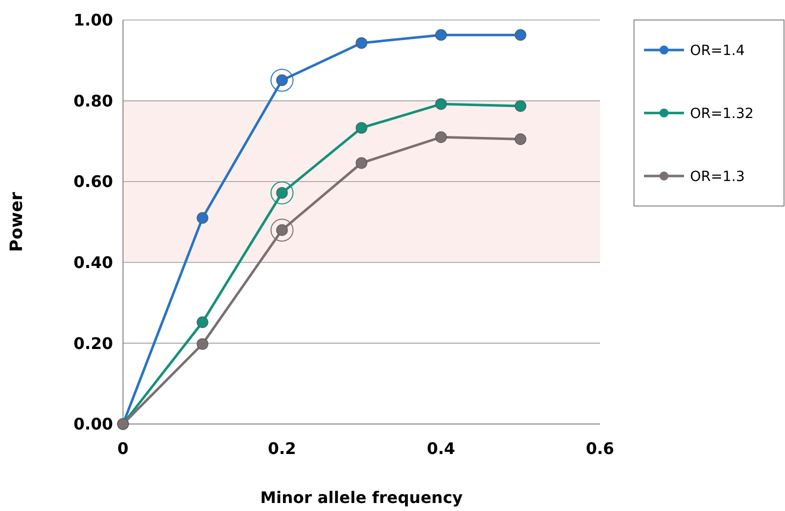  I want to click on legend-label: OR=1.32, so click(722, 114).